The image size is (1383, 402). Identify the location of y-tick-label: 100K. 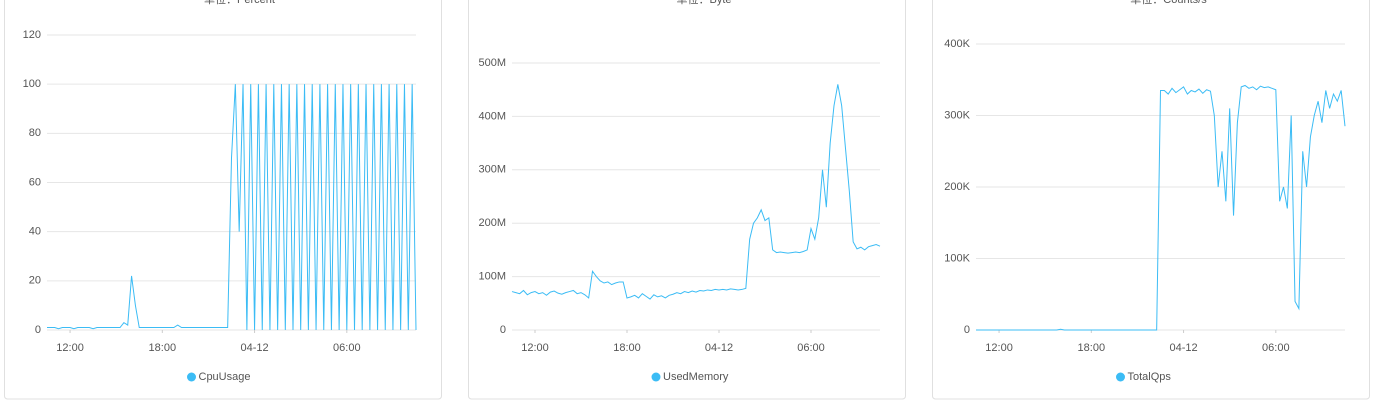
(957, 258).